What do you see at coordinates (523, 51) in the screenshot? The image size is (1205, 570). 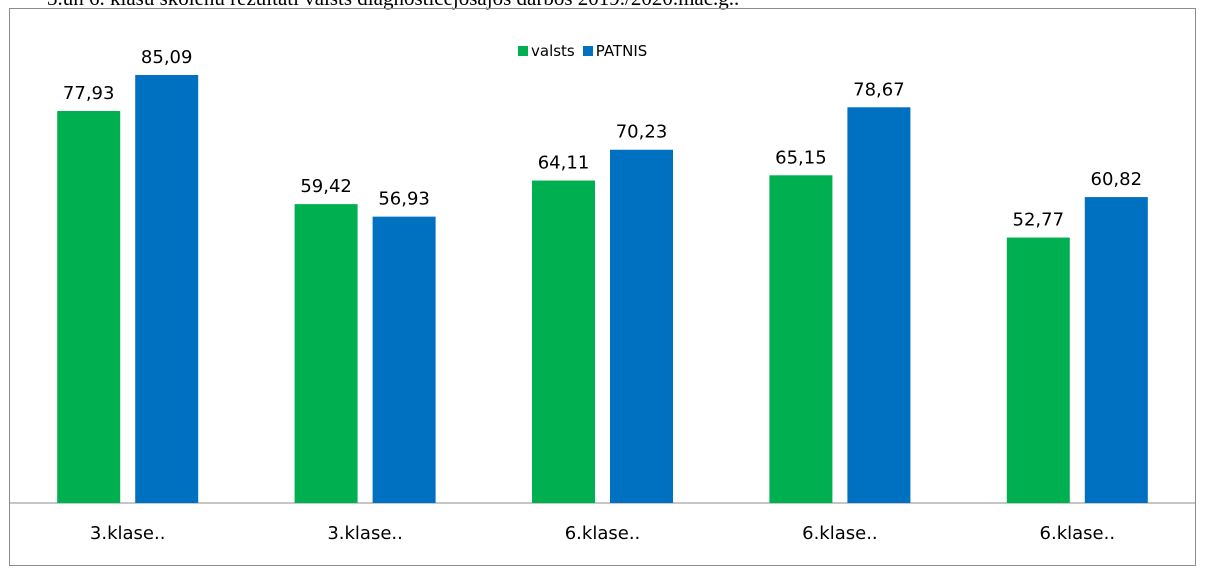 I see `legend-swatch-valsts` at bounding box center [523, 51].